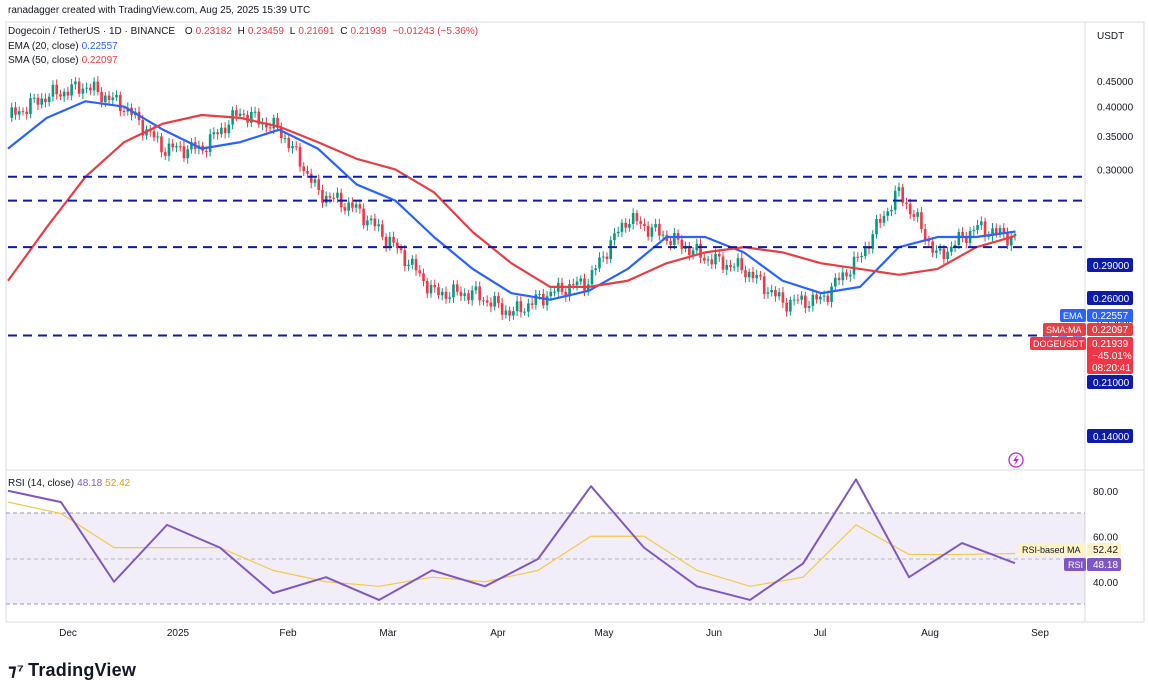  Describe the element at coordinates (1111, 368) in the screenshot. I see `svg-text: 08:20:41` at that location.